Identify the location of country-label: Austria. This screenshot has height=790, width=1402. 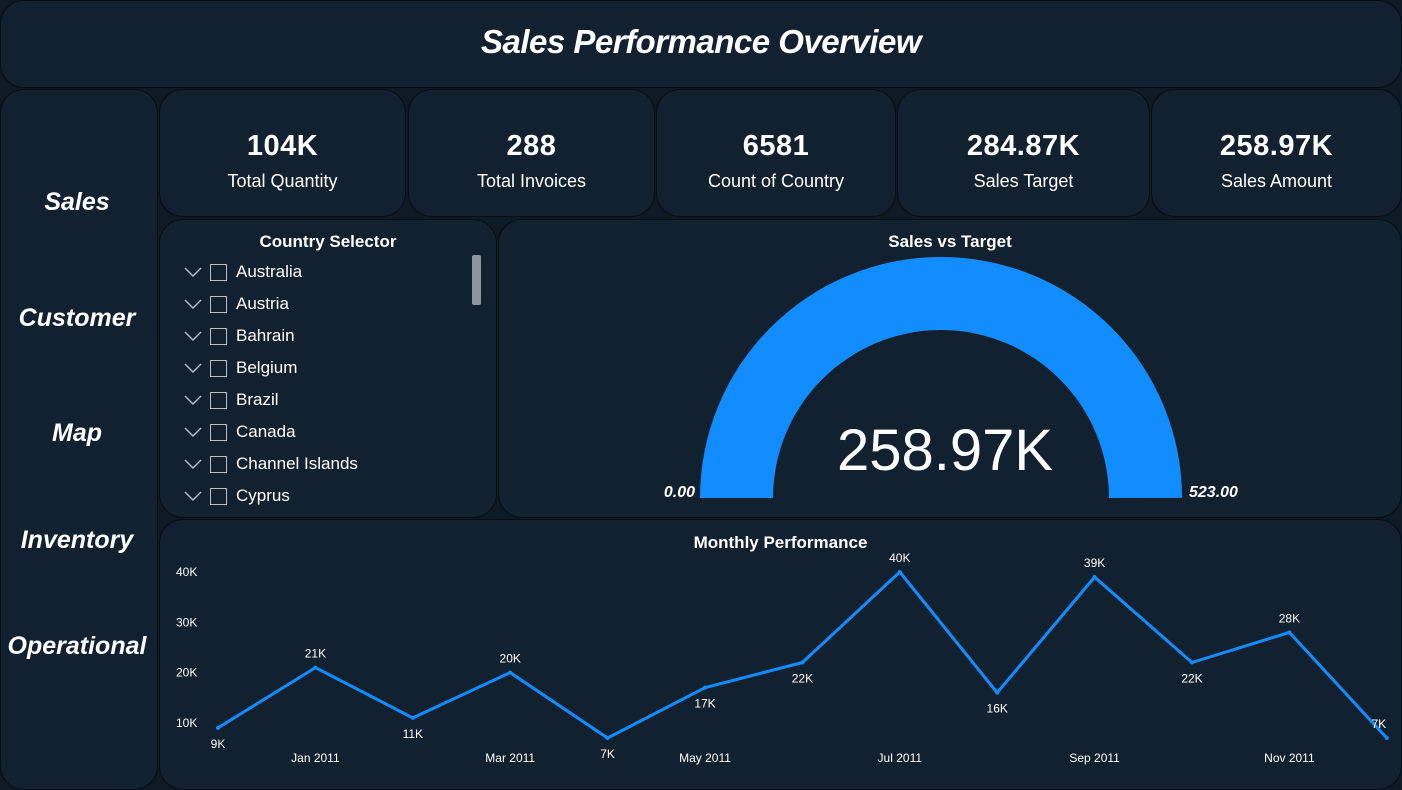
(262, 303).